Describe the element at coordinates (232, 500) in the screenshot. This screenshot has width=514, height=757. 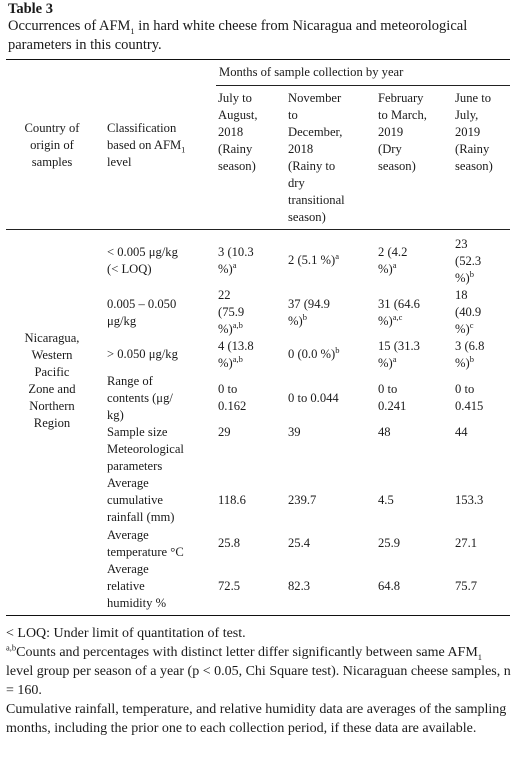
I see `cell-r7-c1: 118.6` at that location.